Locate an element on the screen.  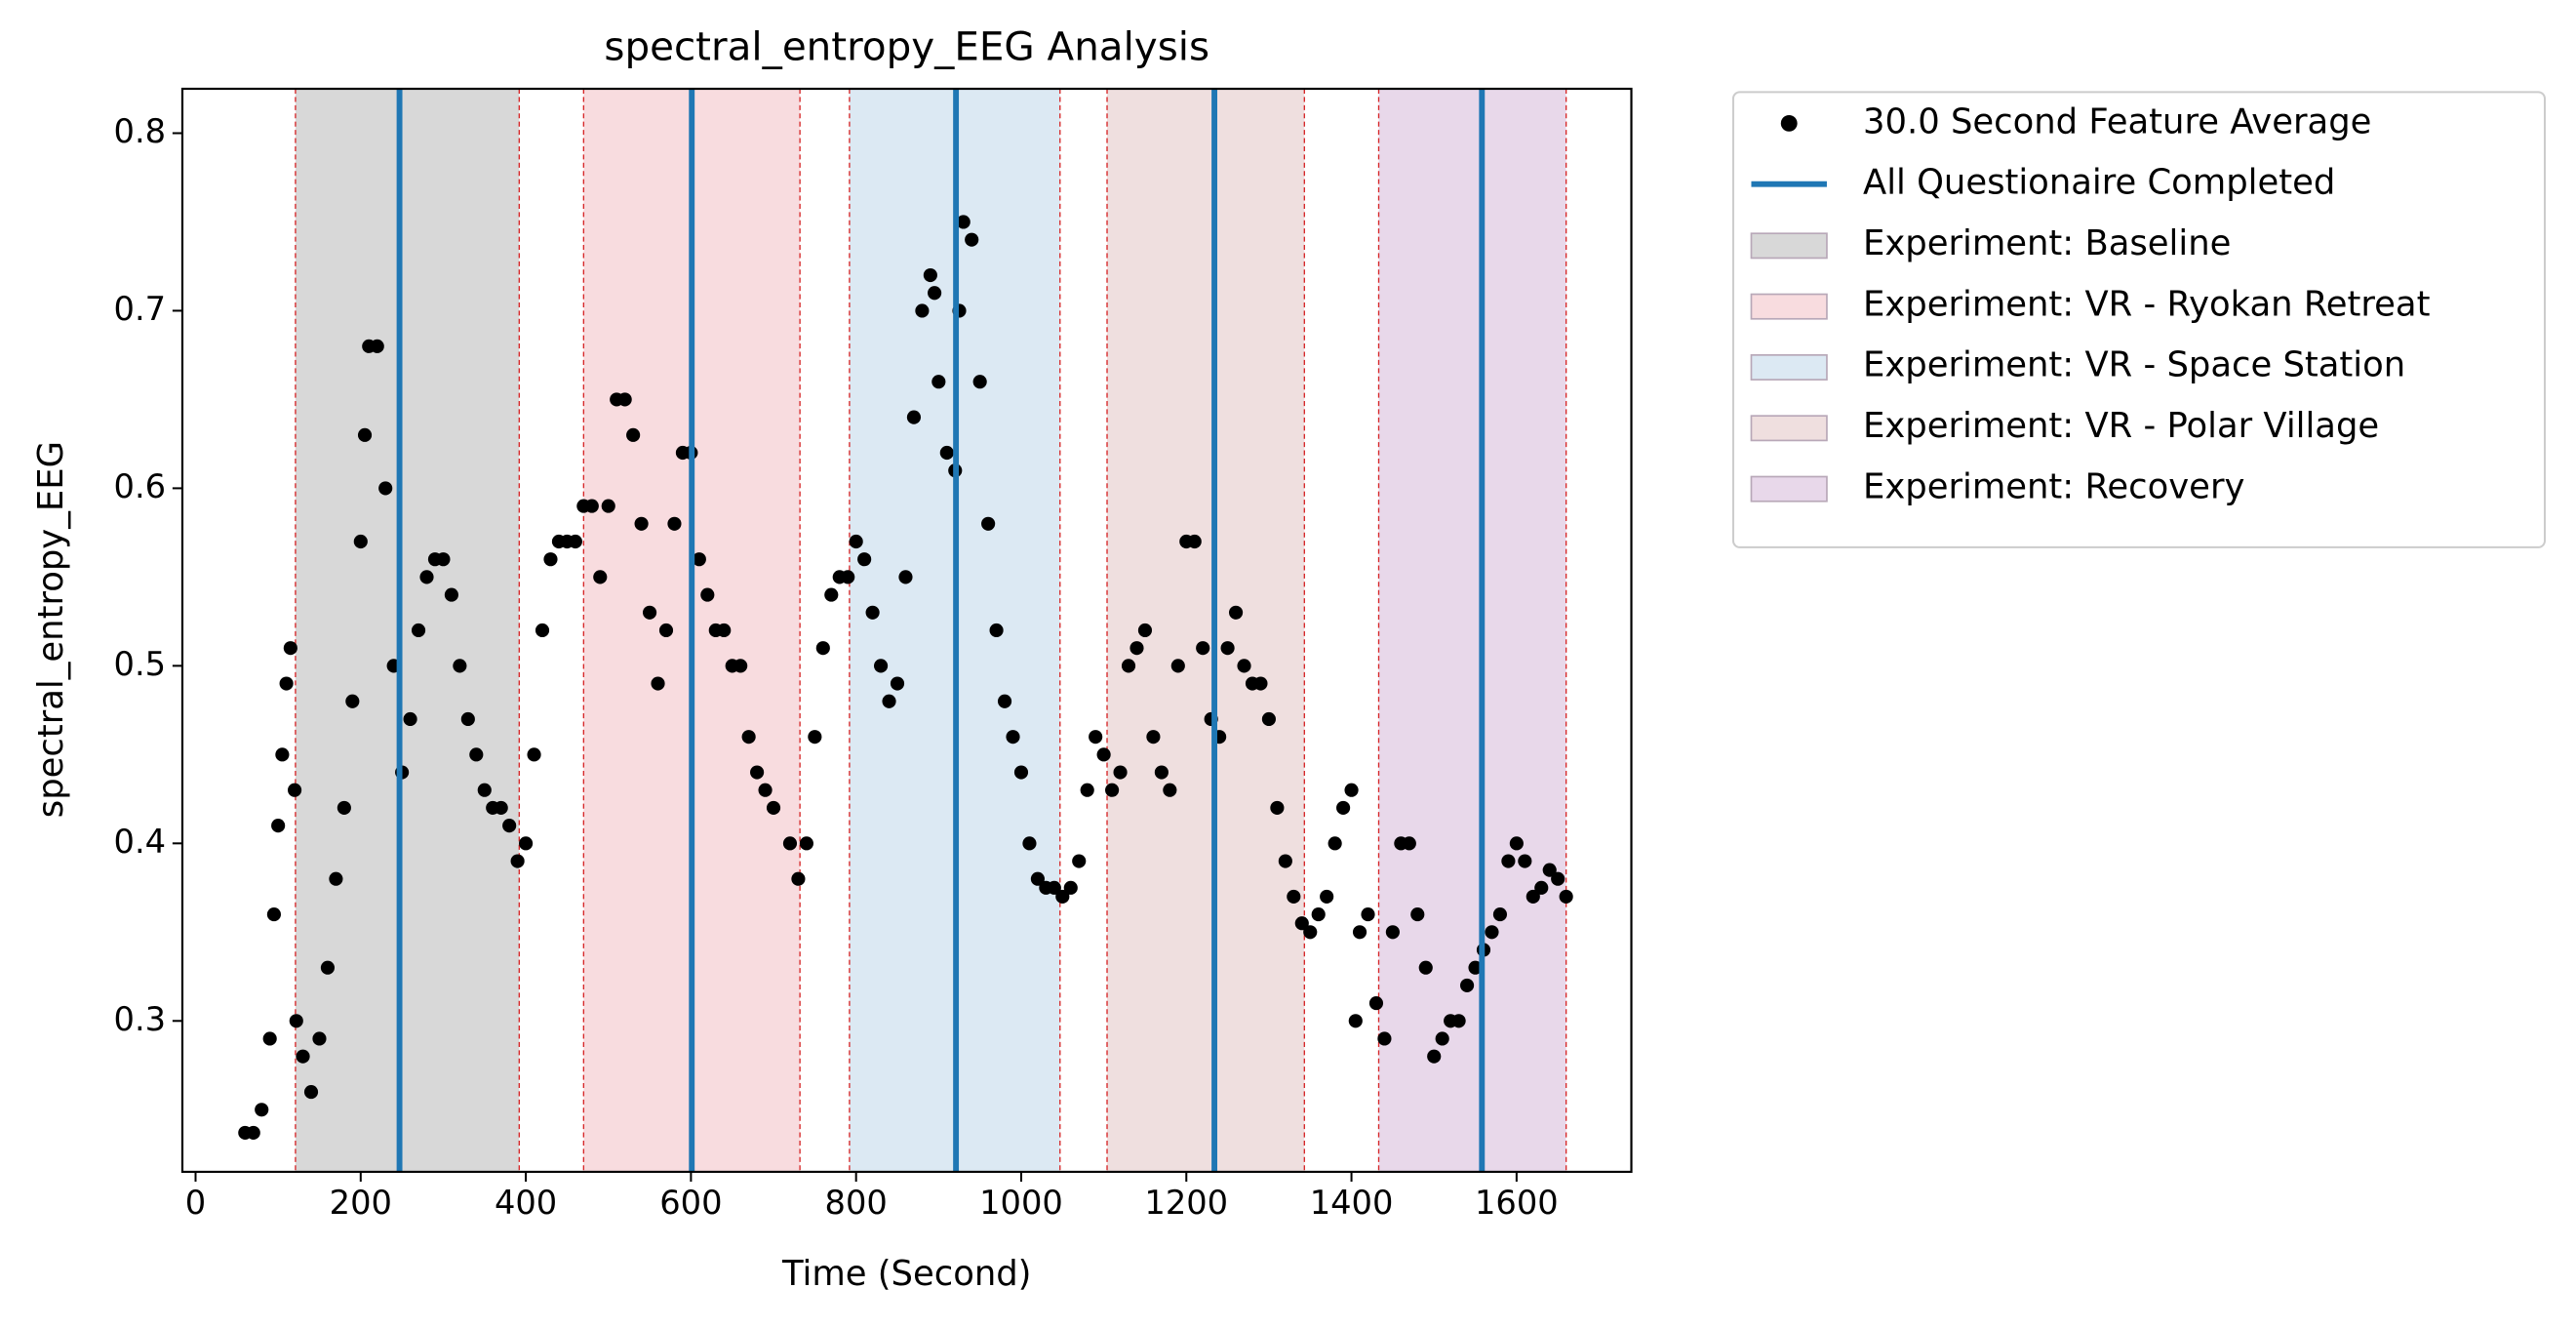
x-axis-label: Time (Second) is located at coordinates (906, 1274).